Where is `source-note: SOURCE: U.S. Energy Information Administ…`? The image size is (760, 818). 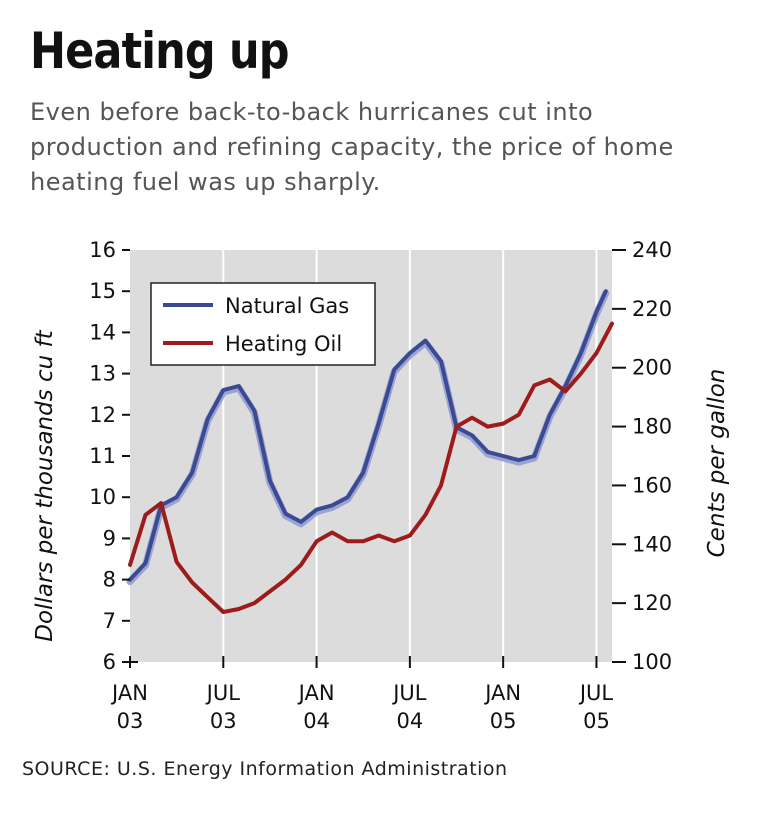 source-note: SOURCE: U.S. Energy Information Administ… is located at coordinates (265, 769).